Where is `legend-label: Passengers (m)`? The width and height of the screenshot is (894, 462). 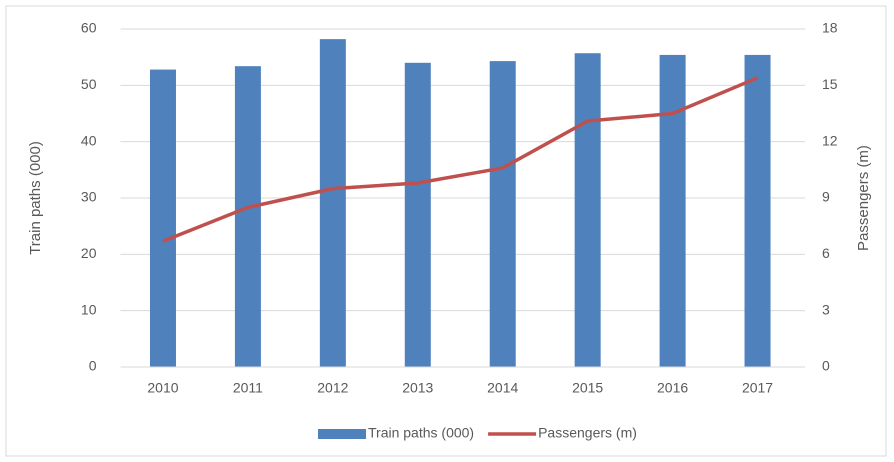
legend-label: Passengers (m) is located at coordinates (587, 433).